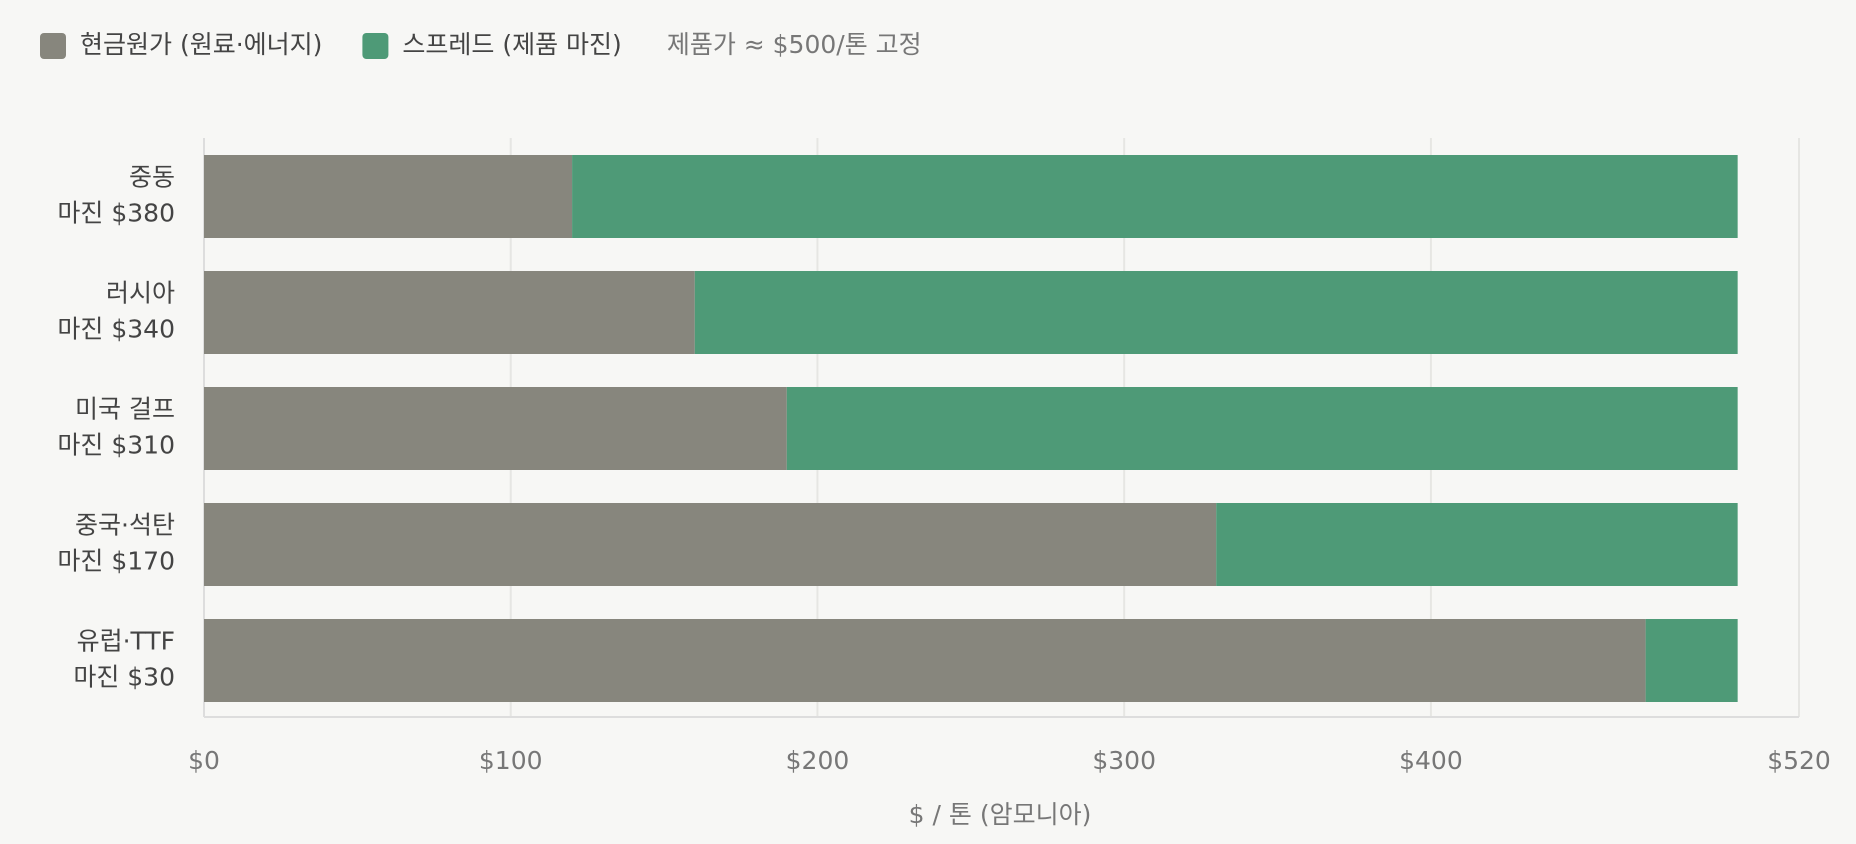 This screenshot has height=844, width=1856. Describe the element at coordinates (116, 329) in the screenshot. I see `margin-label: 마진 $340` at that location.